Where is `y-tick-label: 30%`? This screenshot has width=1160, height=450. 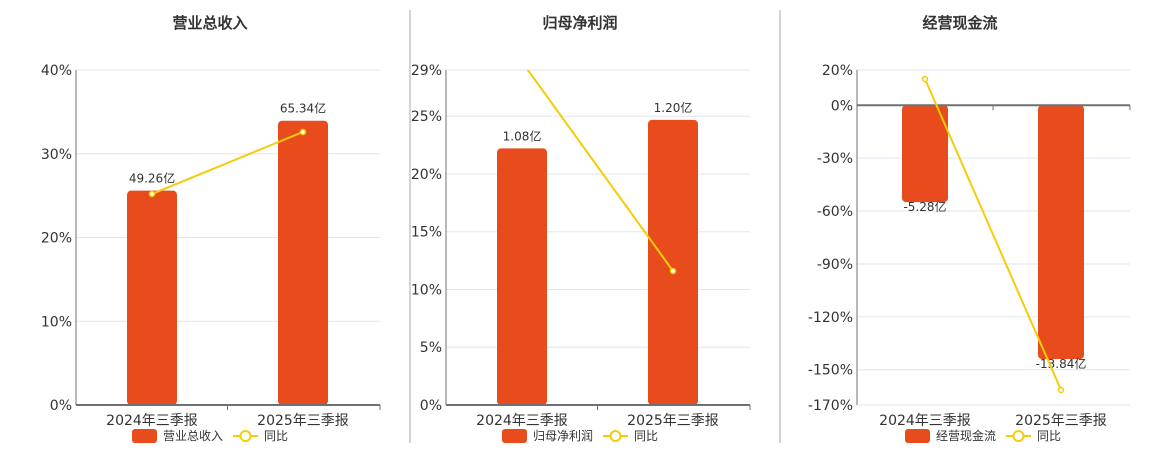 y-tick-label: 30% is located at coordinates (56, 155).